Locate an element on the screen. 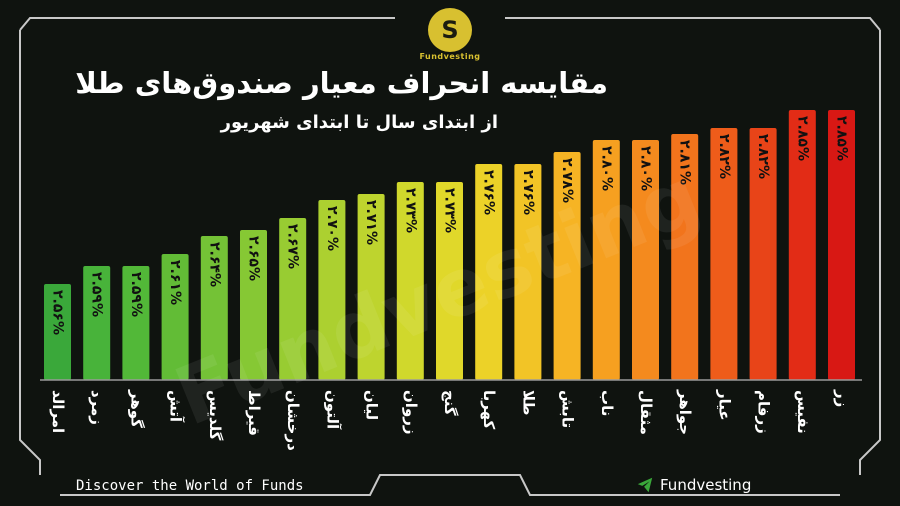  data-label: ۲.۷۰% is located at coordinates (332, 228).